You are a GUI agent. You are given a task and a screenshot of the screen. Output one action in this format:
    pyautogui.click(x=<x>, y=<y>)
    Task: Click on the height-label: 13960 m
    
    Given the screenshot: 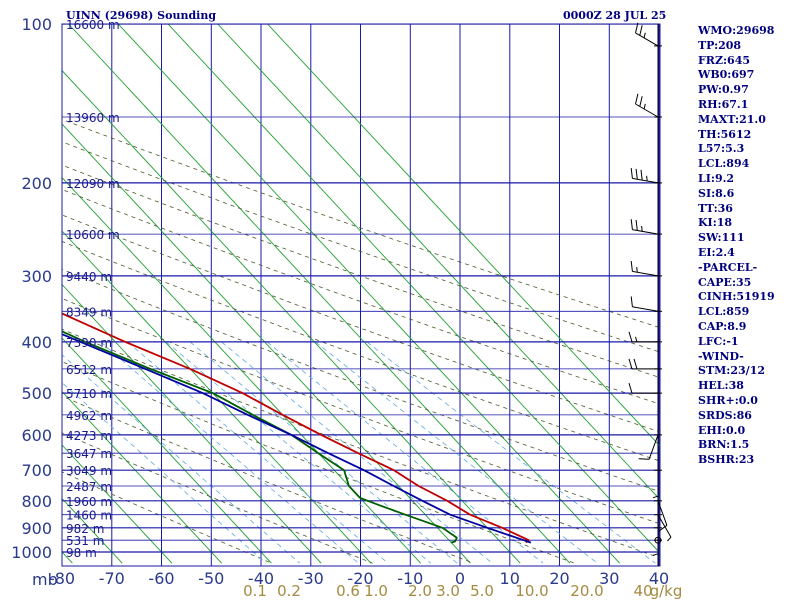 What is the action you would take?
    pyautogui.click(x=93, y=118)
    